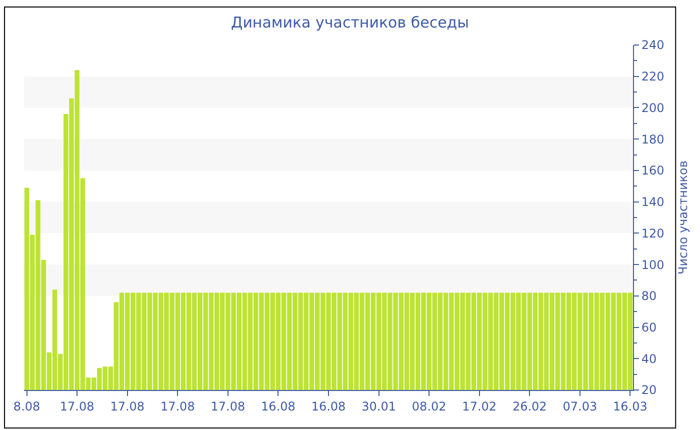 This screenshot has width=700, height=430. Describe the element at coordinates (649, 327) in the screenshot. I see `y-tick-label: 60` at that location.